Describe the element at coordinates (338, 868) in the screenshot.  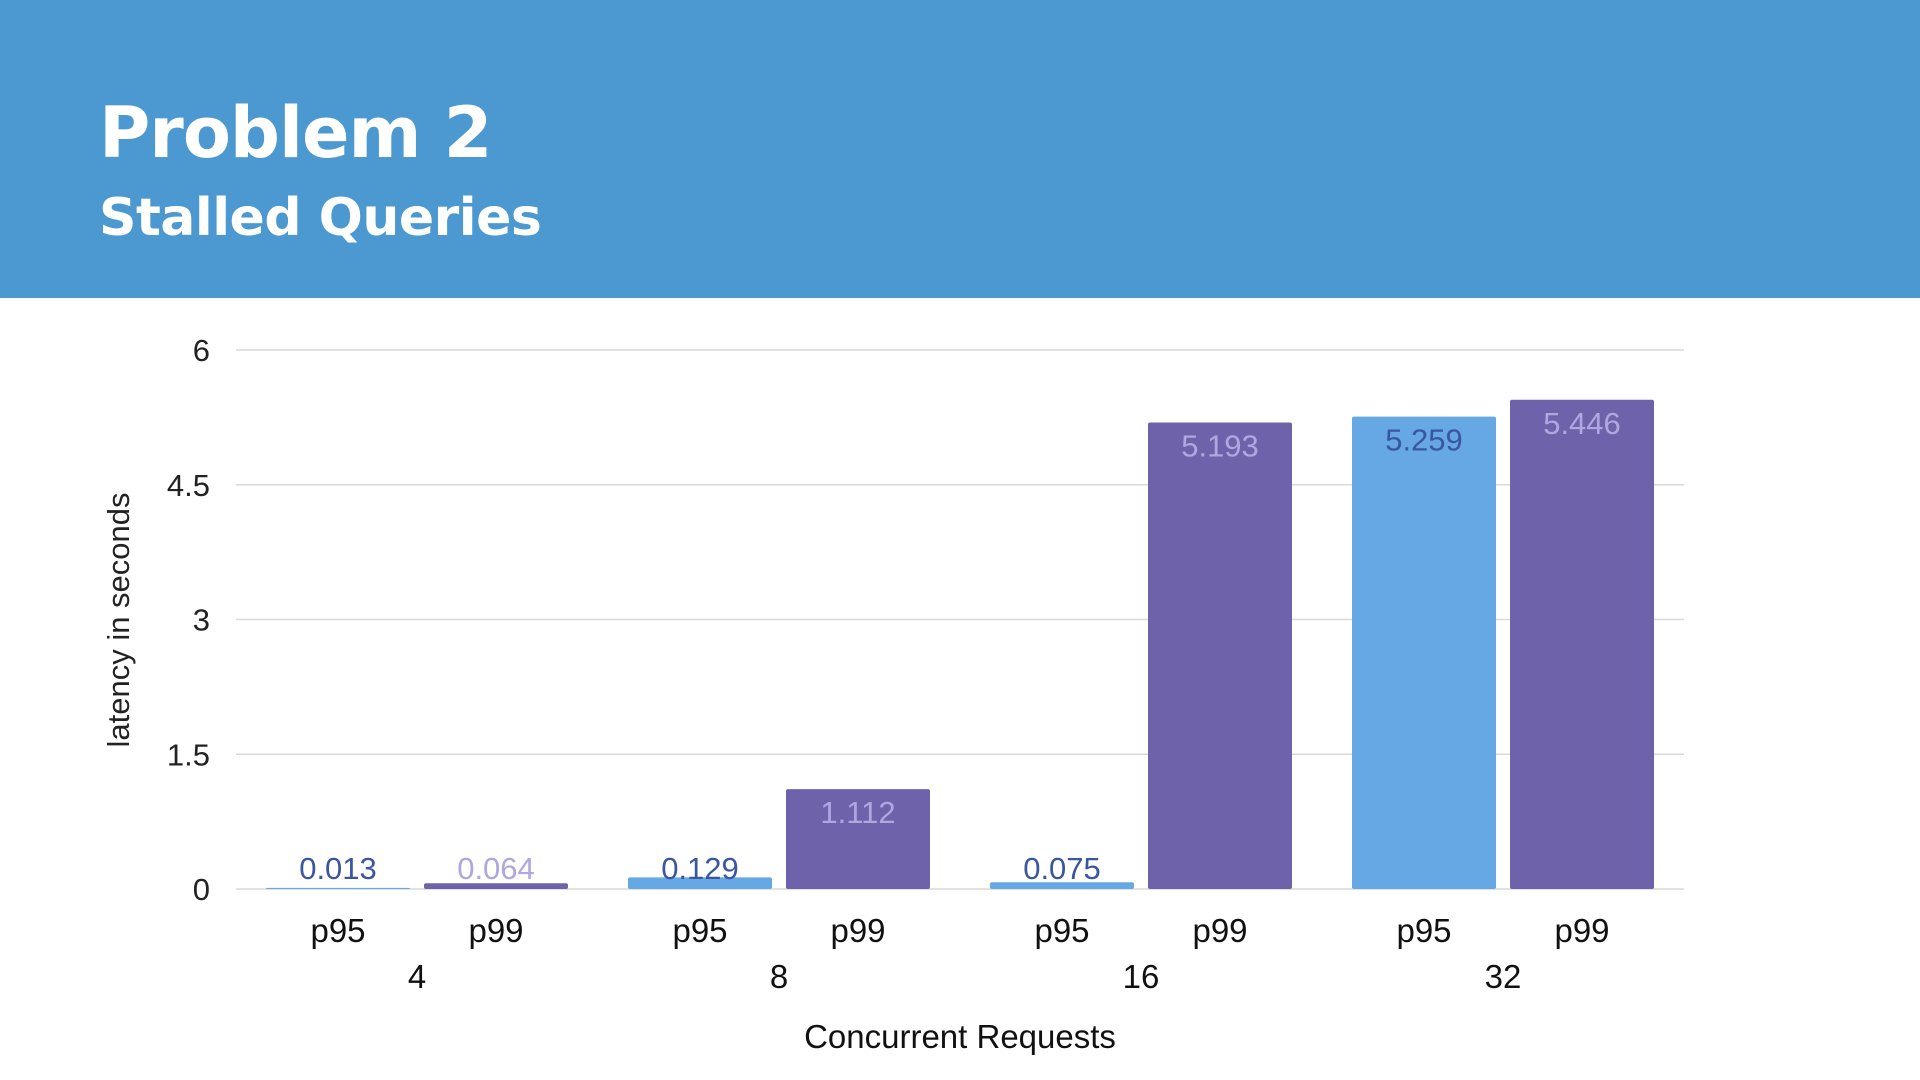
I see `data-label: 0.013` at that location.